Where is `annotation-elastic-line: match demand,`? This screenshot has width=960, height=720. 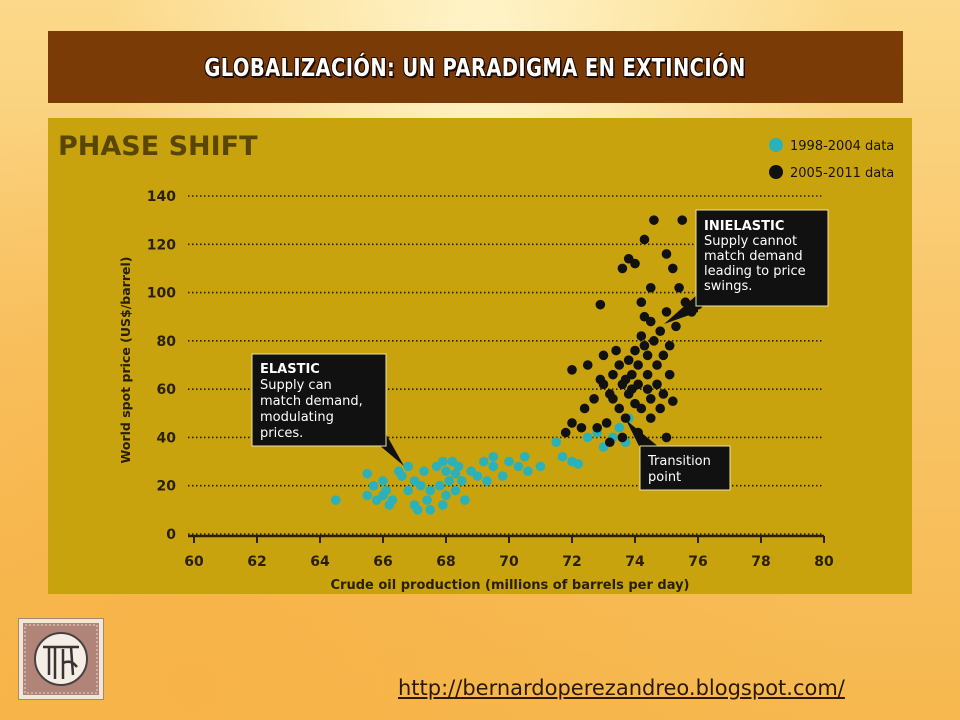 annotation-elastic-line: match demand, is located at coordinates (311, 401).